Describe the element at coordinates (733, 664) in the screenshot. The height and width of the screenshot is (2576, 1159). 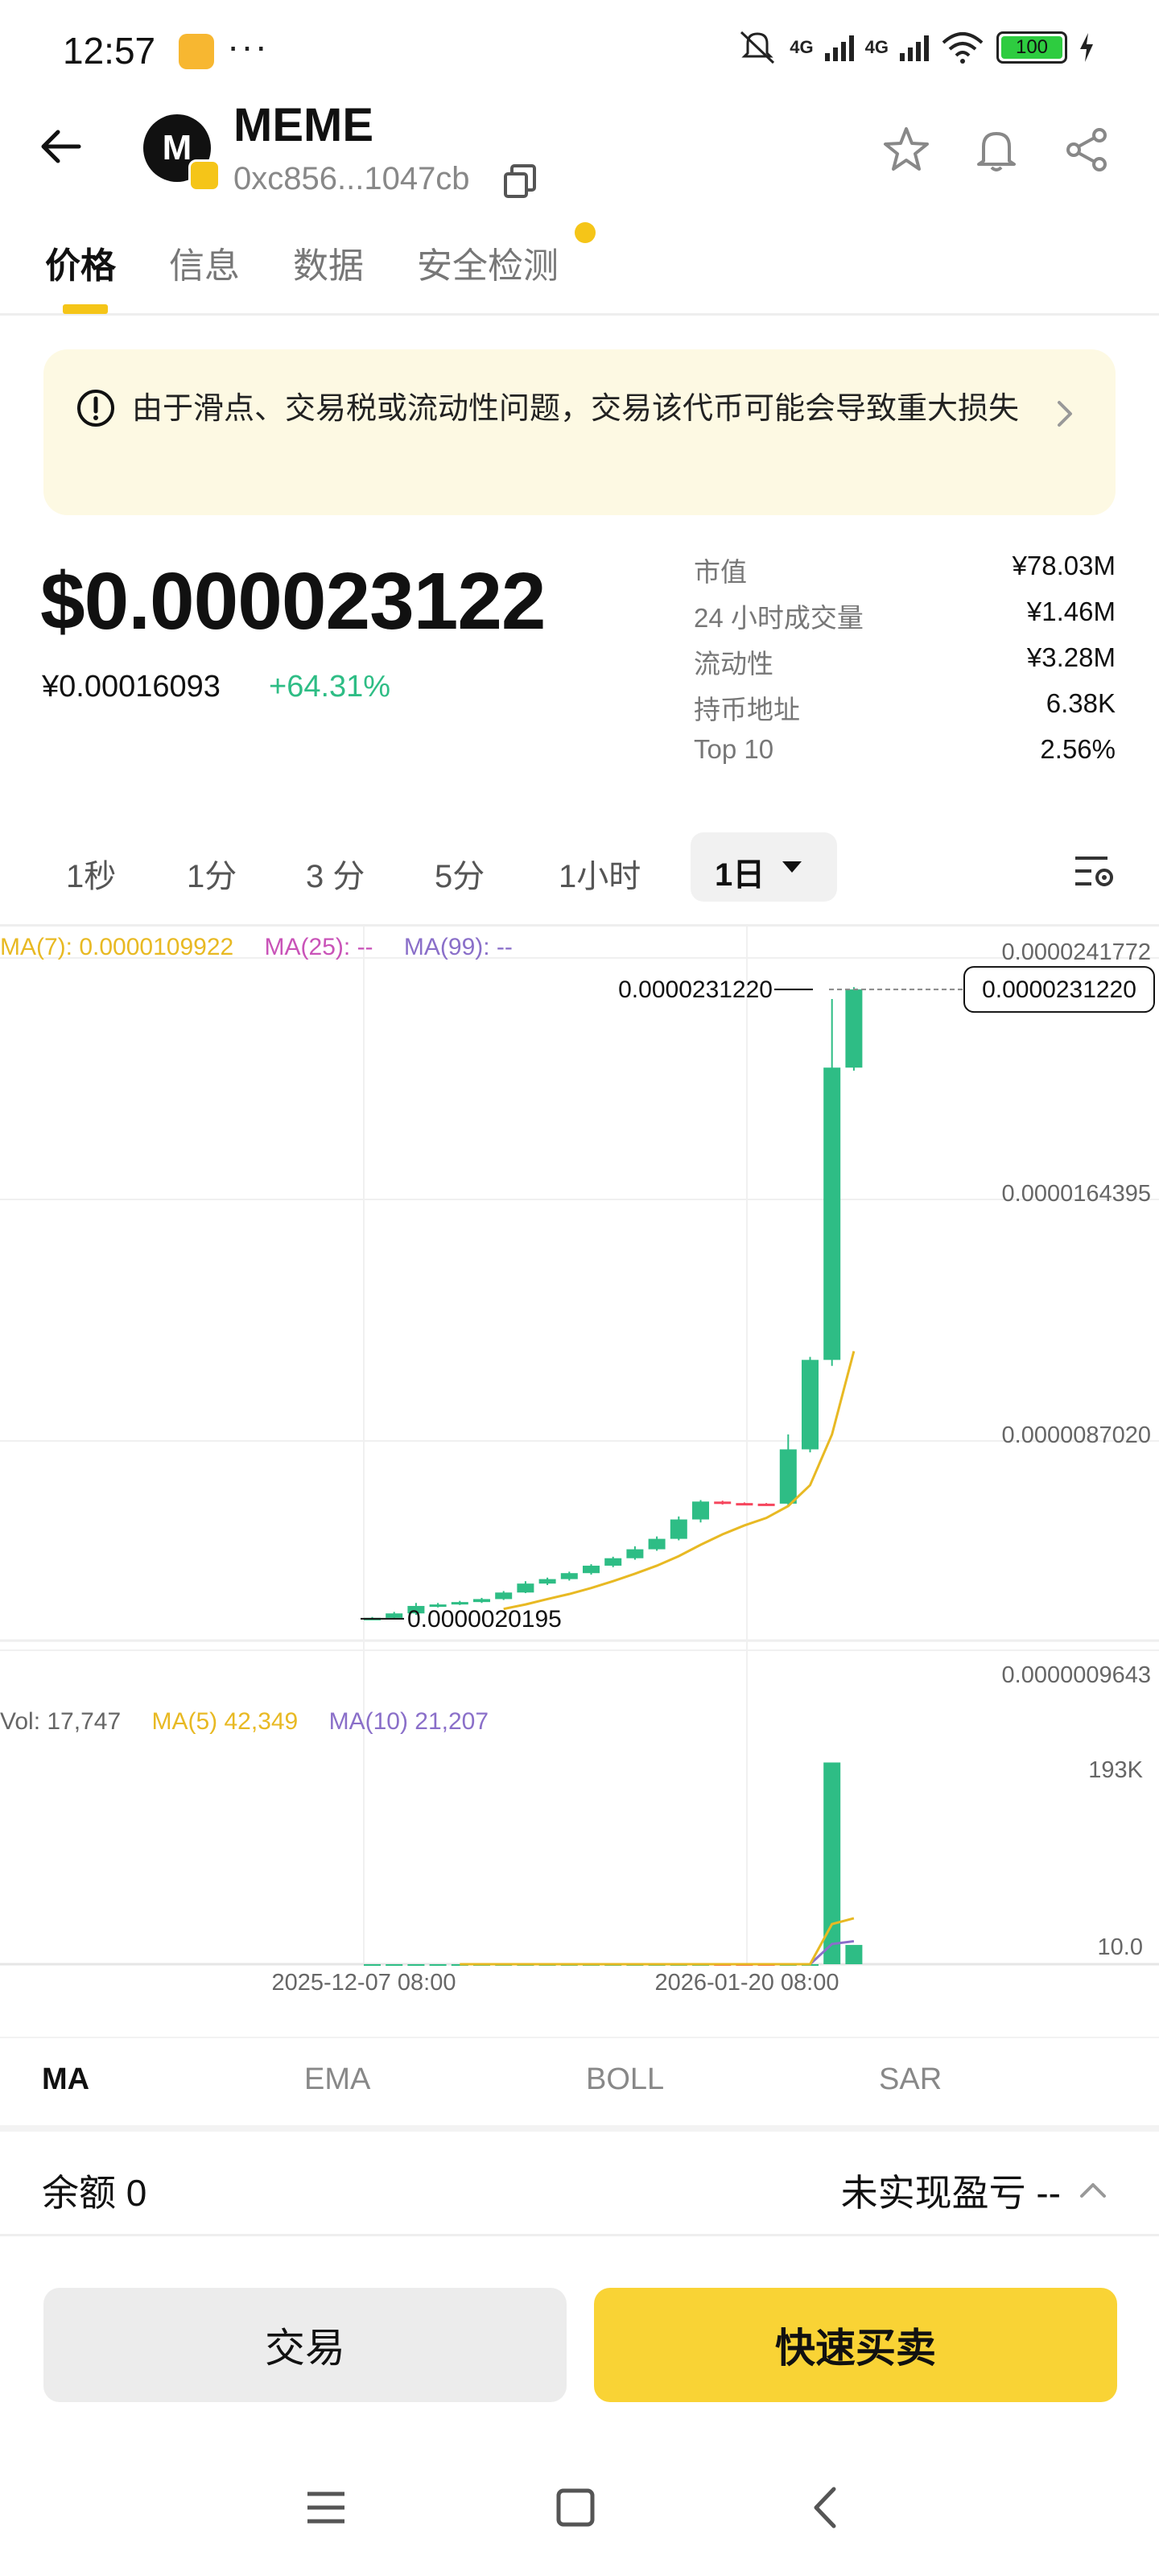
I see `stat-label: 流动性` at that location.